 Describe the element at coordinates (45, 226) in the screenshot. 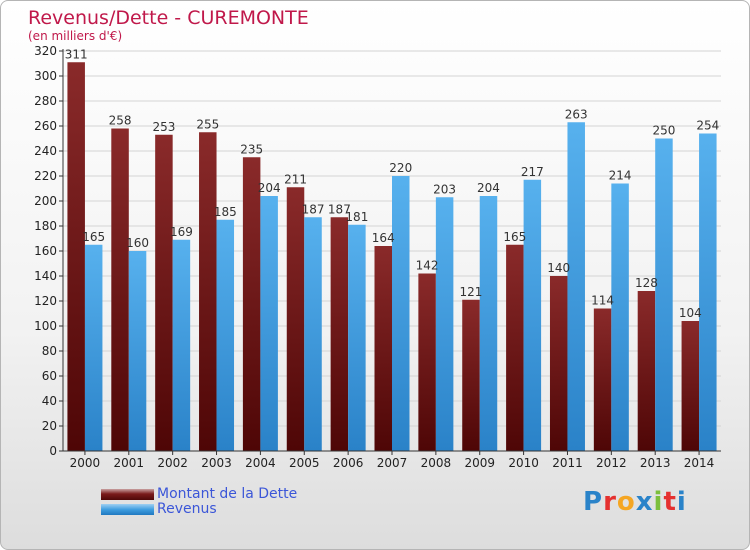

I see `y-tick-label: 180` at that location.